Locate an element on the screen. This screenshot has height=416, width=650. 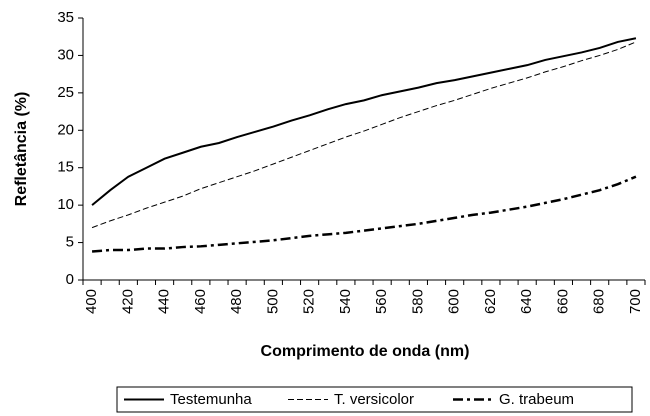
legend-label: T. versicolor is located at coordinates (374, 399).